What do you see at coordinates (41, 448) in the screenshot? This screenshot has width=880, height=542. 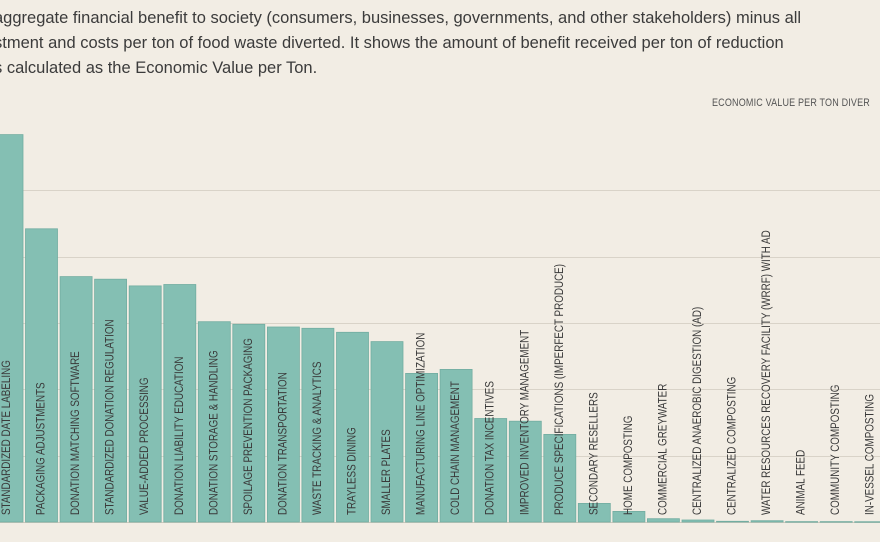 I see `category-label-1: PACKAGING ADJUSTMENTS` at bounding box center [41, 448].